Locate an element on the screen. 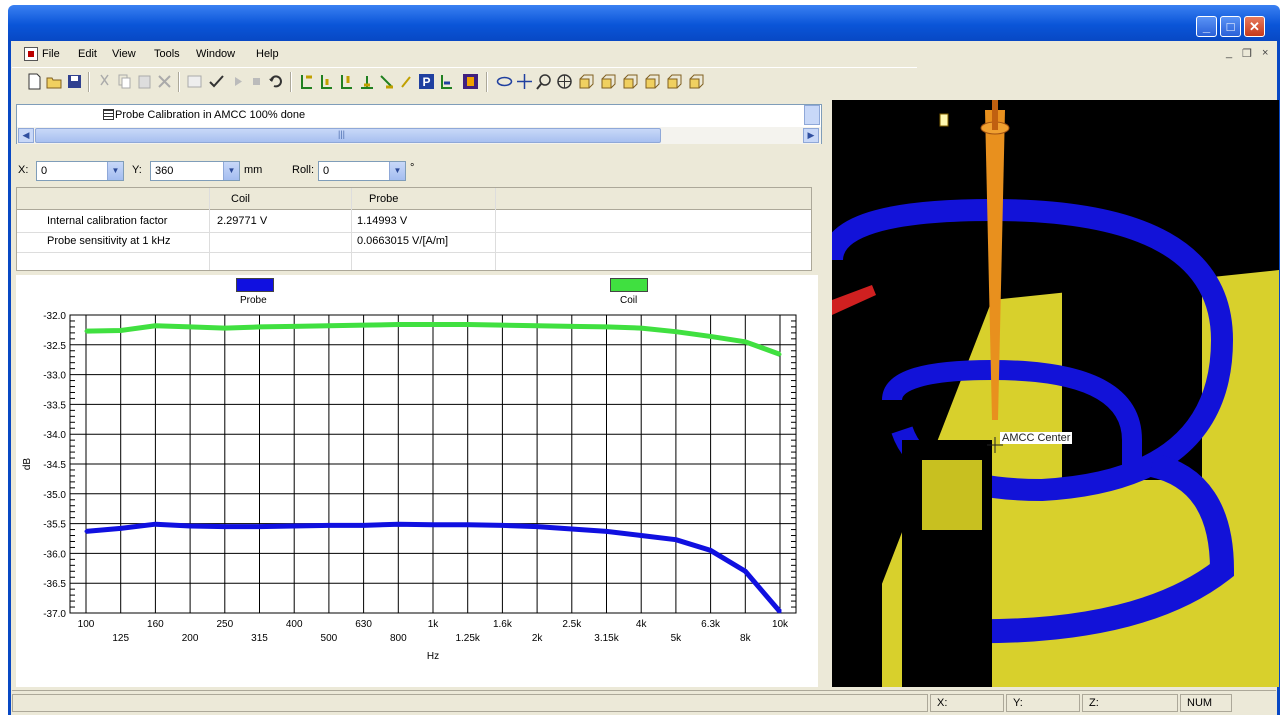 This screenshot has height=715, width=1281. open-folder-icon is located at coordinates (54, 81).